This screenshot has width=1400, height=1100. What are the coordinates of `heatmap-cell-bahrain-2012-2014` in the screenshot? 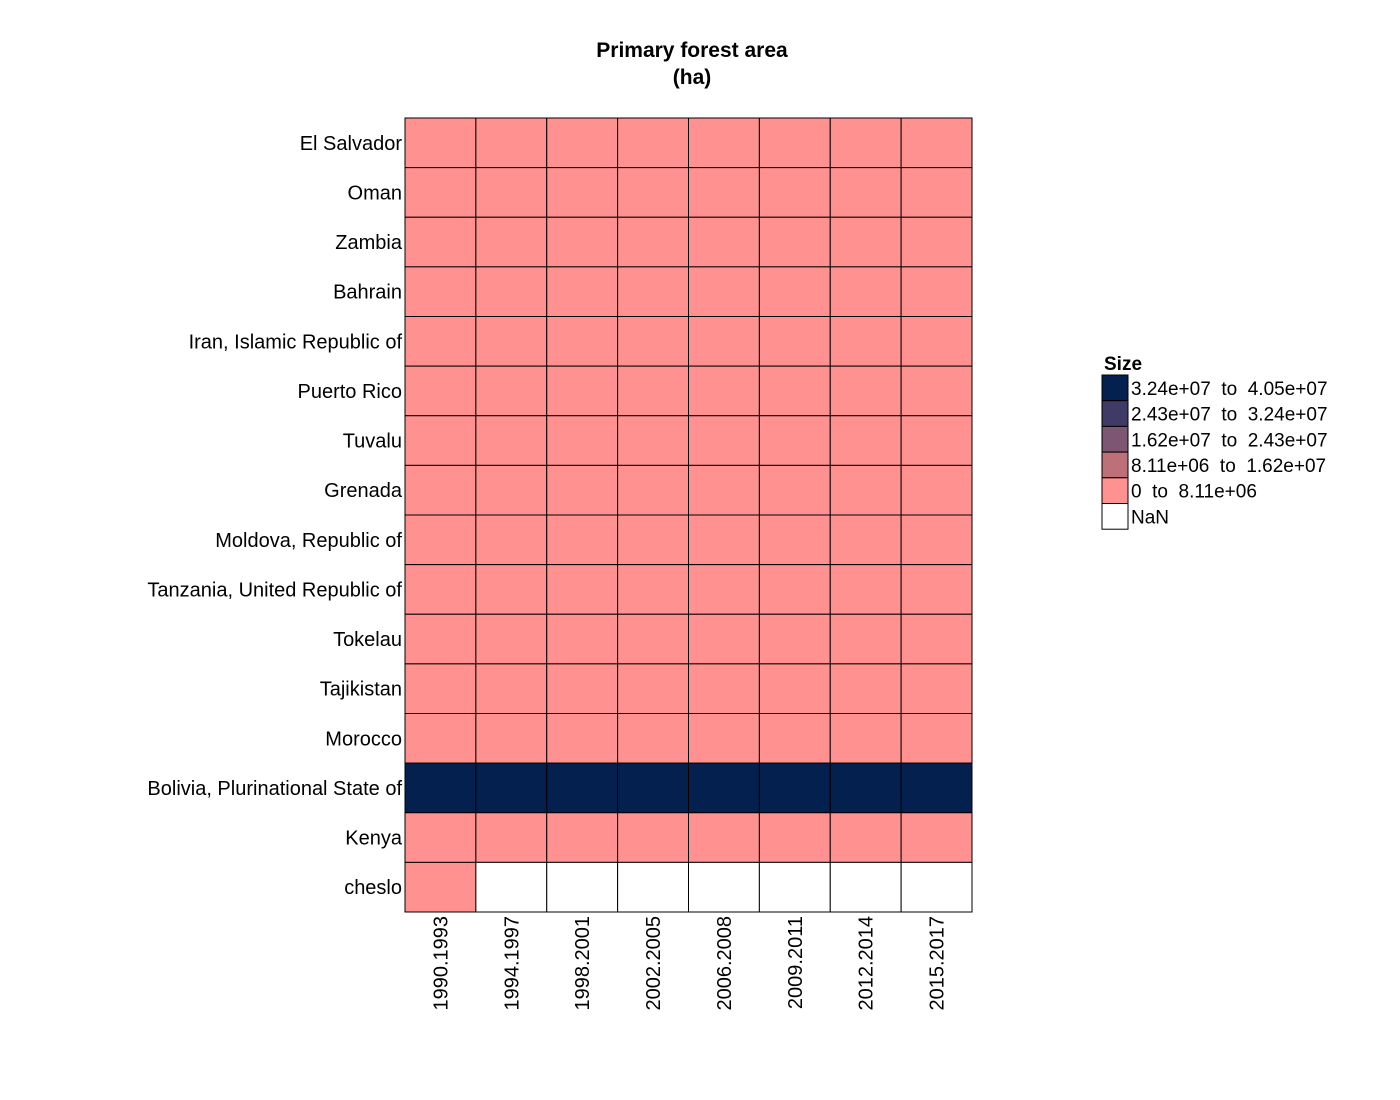 It's located at (865, 291).